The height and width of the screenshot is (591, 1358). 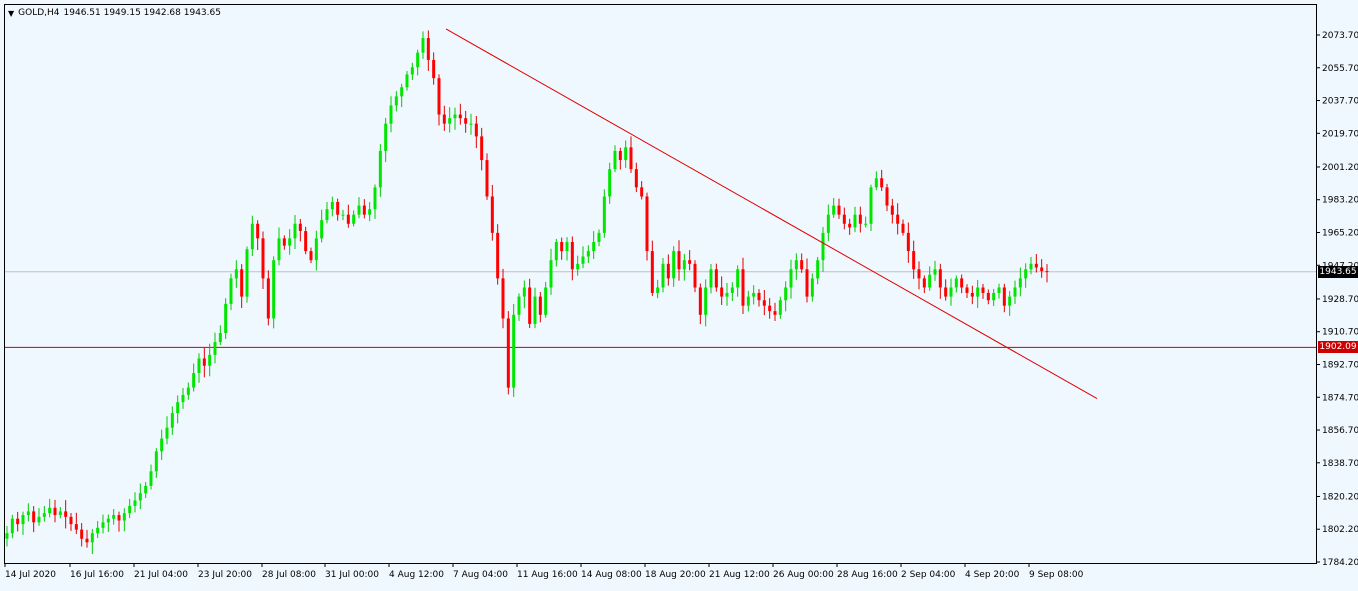 What do you see at coordinates (1340, 563) in the screenshot?
I see `y-tick-label: 1784.20` at bounding box center [1340, 563].